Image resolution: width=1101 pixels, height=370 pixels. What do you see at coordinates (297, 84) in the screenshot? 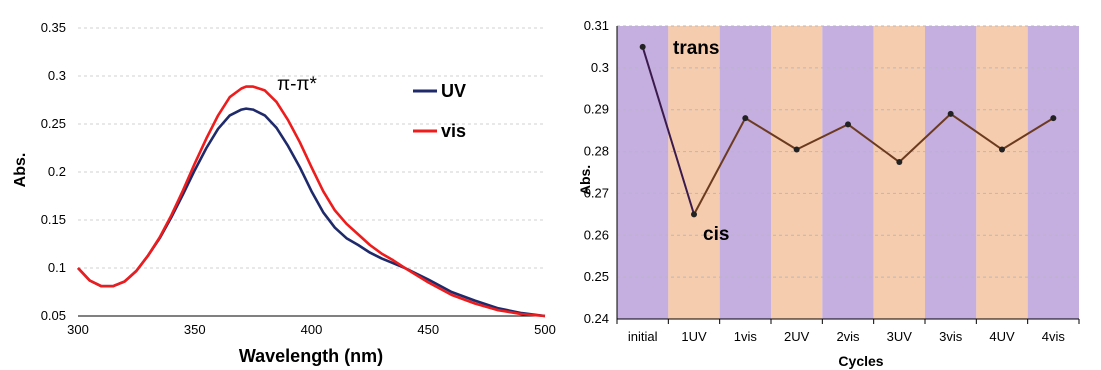
I see `pi-pi-star-annotation: π-π*` at bounding box center [297, 84].